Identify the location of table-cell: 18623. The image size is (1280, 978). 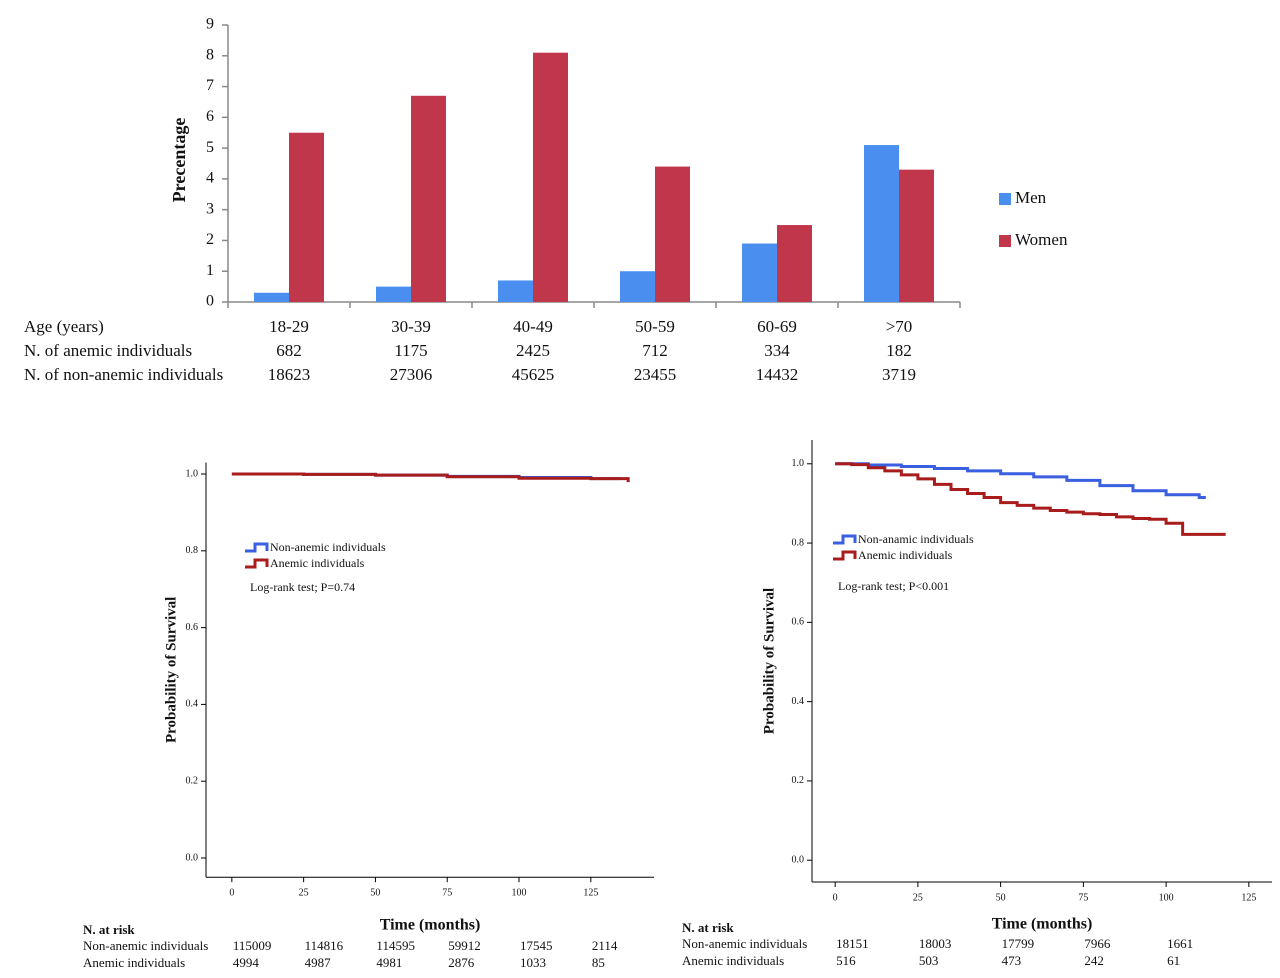
(289, 374).